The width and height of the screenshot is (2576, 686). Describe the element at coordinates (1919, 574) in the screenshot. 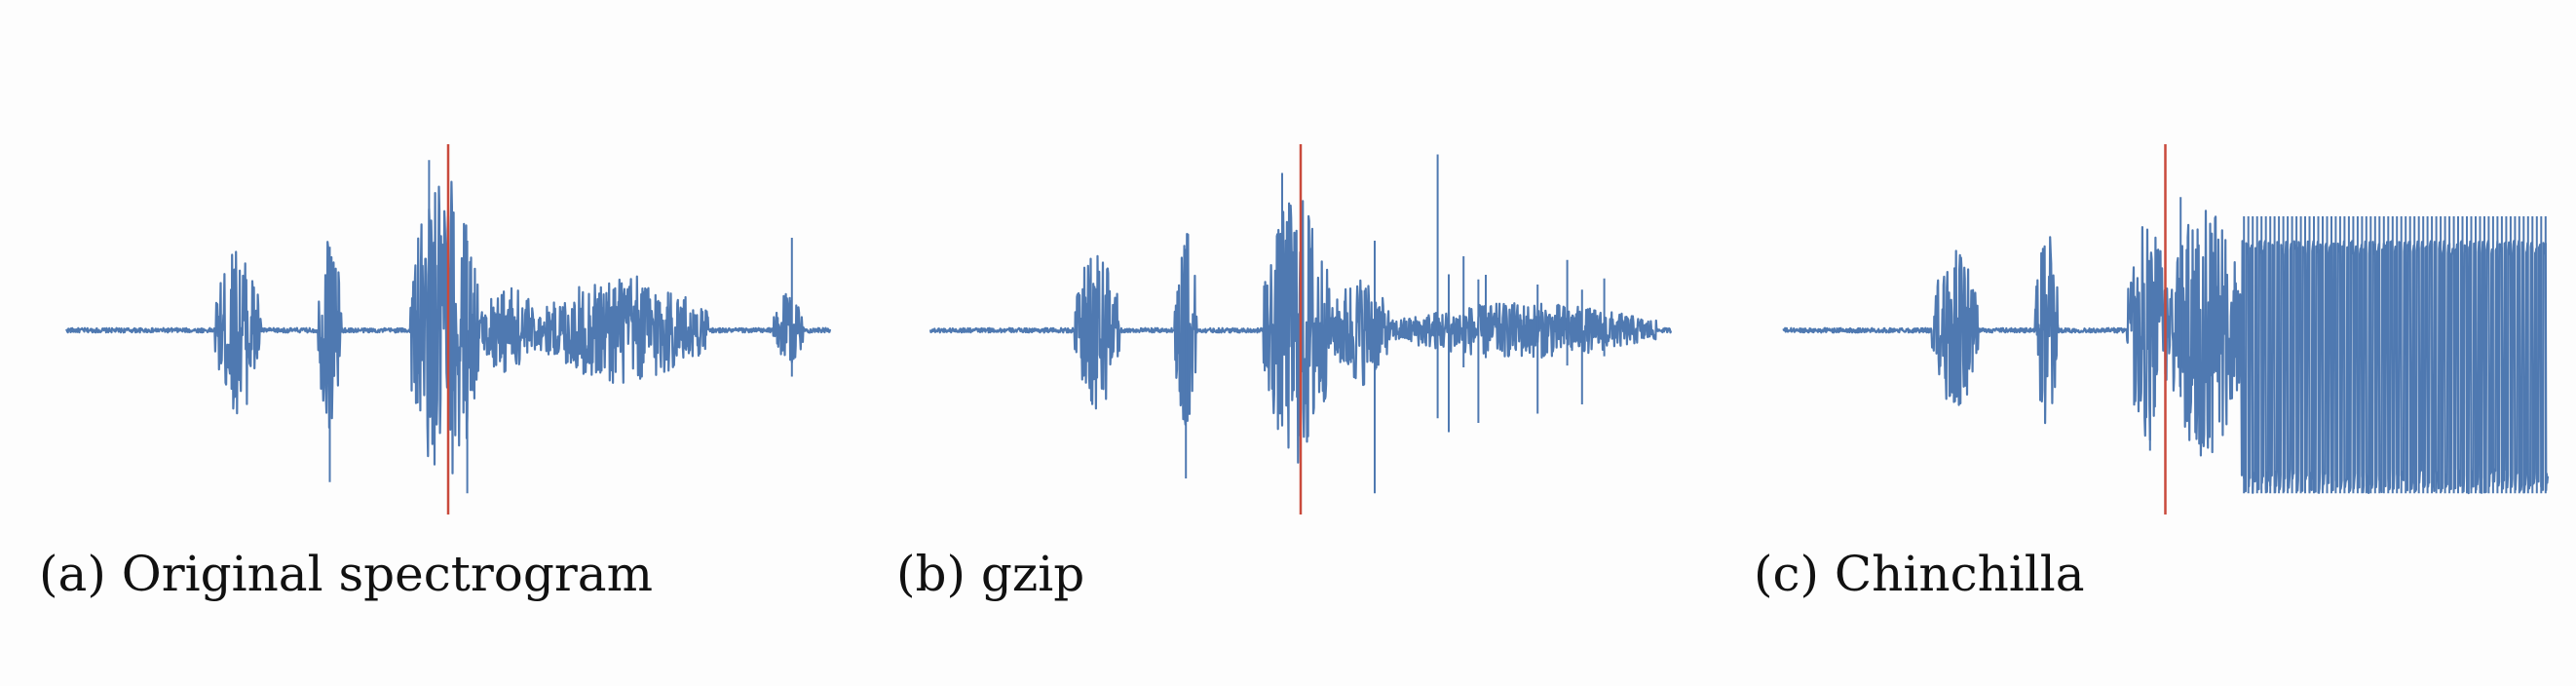

I see `caption-c: (c) Chinchilla` at that location.